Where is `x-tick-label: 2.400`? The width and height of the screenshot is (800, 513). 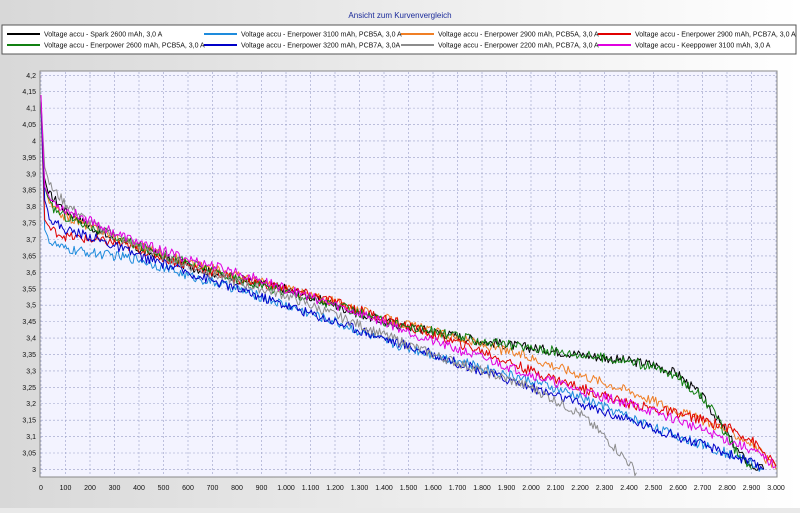
x-tick-label: 2.400 is located at coordinates (629, 488).